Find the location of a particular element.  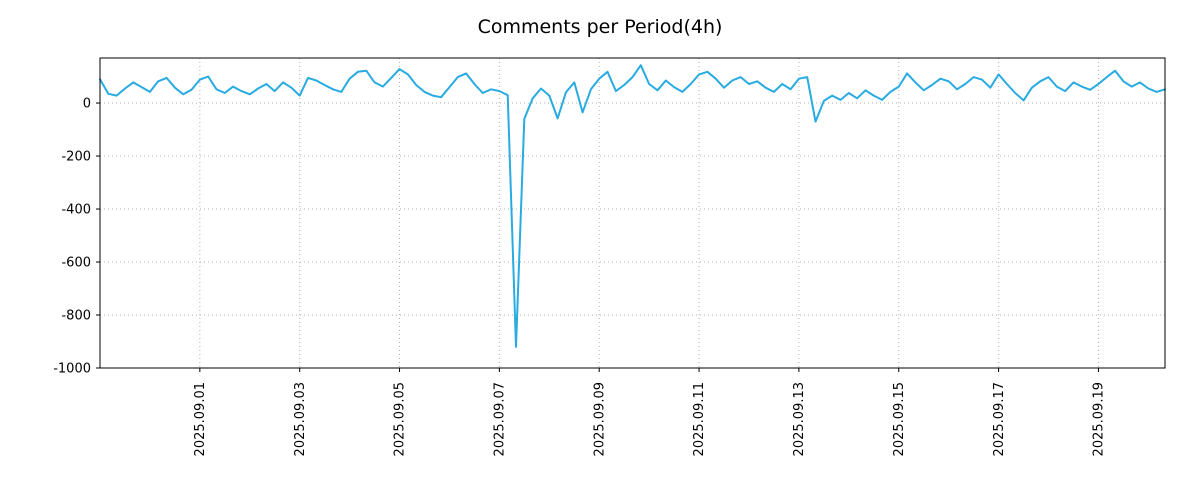

x-tick-label: 2025.09.07 is located at coordinates (500, 419).